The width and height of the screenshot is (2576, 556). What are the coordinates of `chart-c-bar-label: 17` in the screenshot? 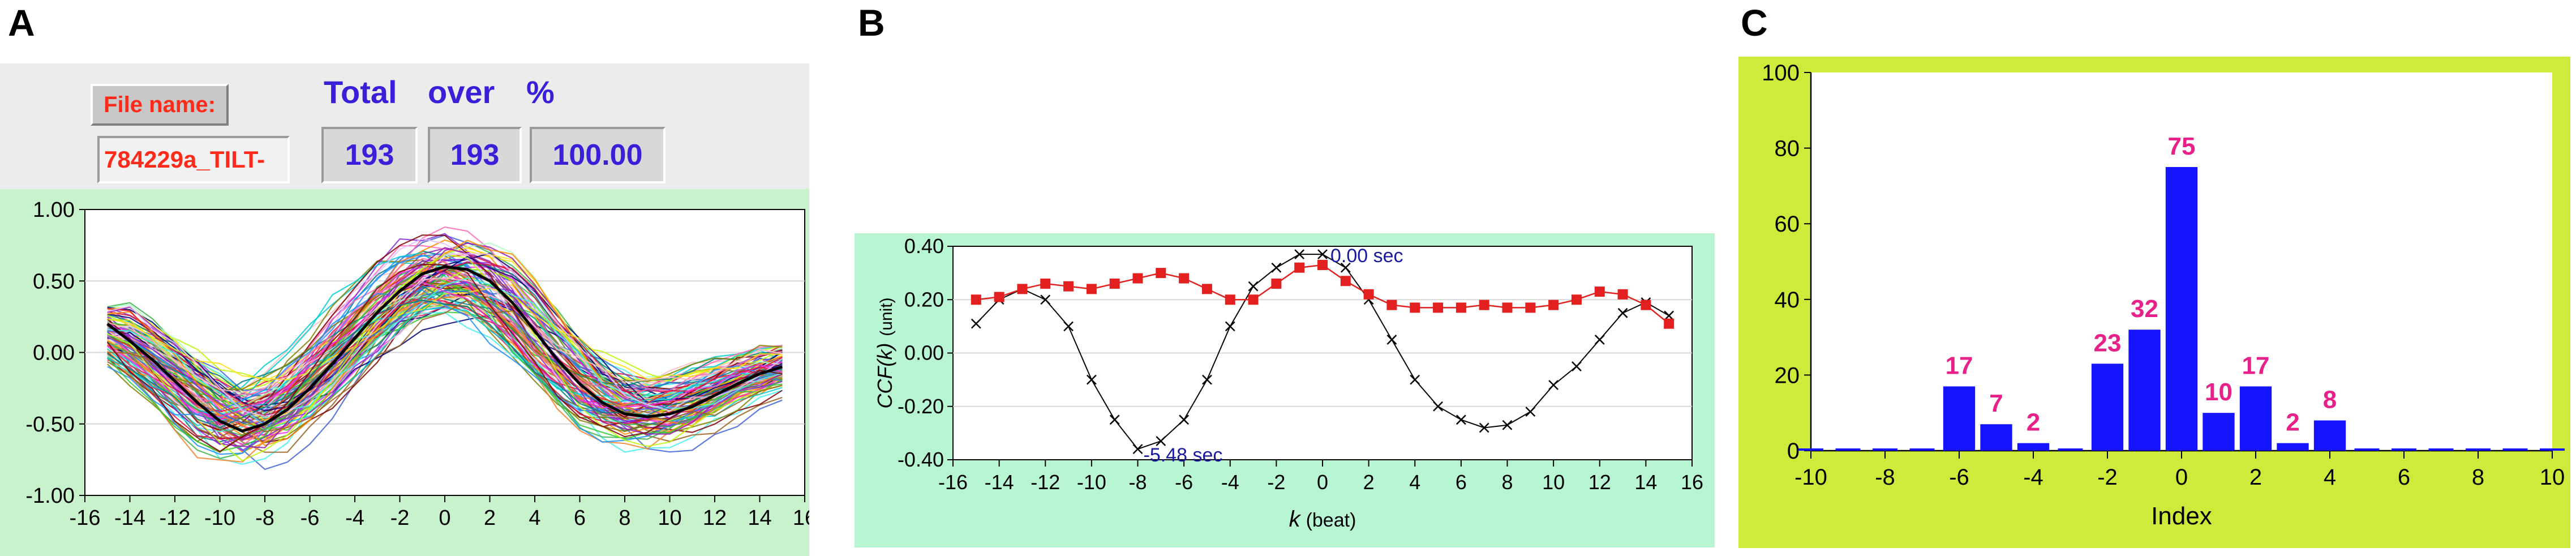 It's located at (1959, 365).